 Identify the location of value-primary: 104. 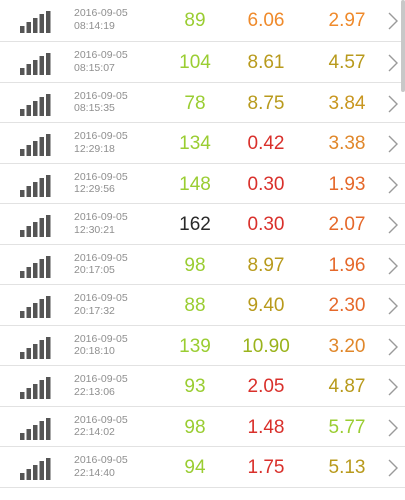
(195, 62).